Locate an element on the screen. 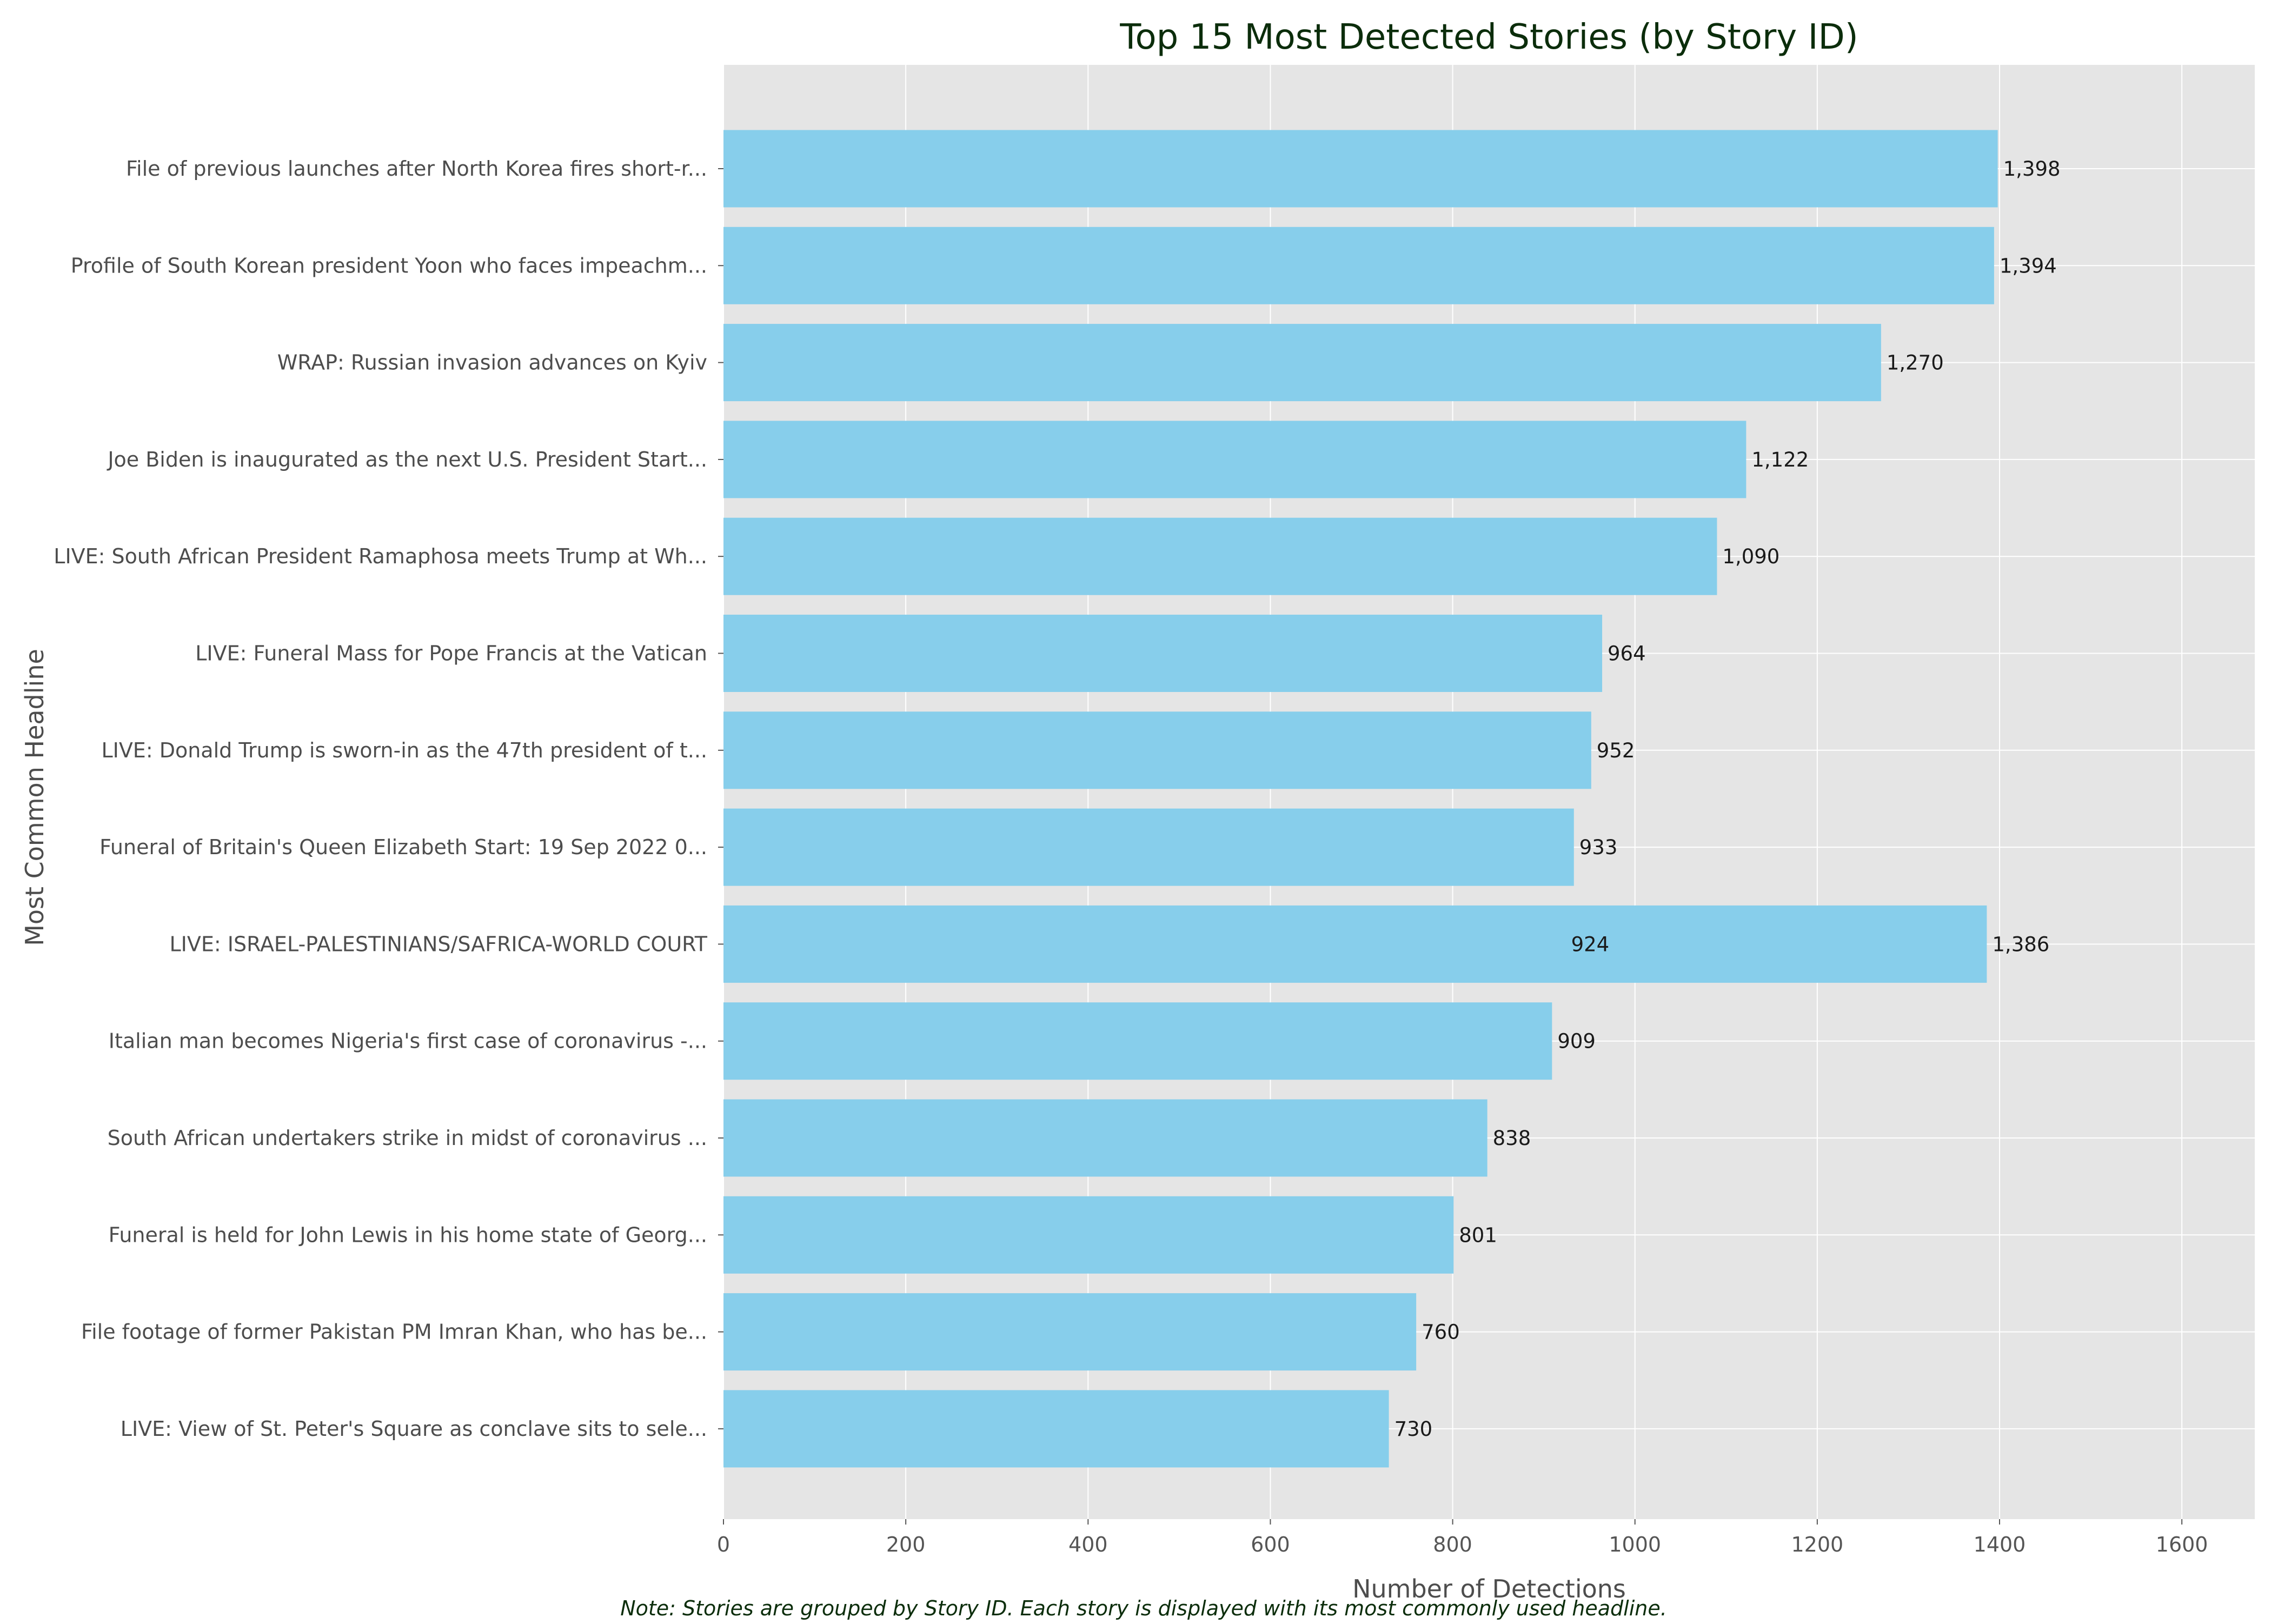 The width and height of the screenshot is (2271, 1624). x-axis-ticks: 0 200 400 600 800 1000 1200 1400 1600 is located at coordinates (1462, 1537).